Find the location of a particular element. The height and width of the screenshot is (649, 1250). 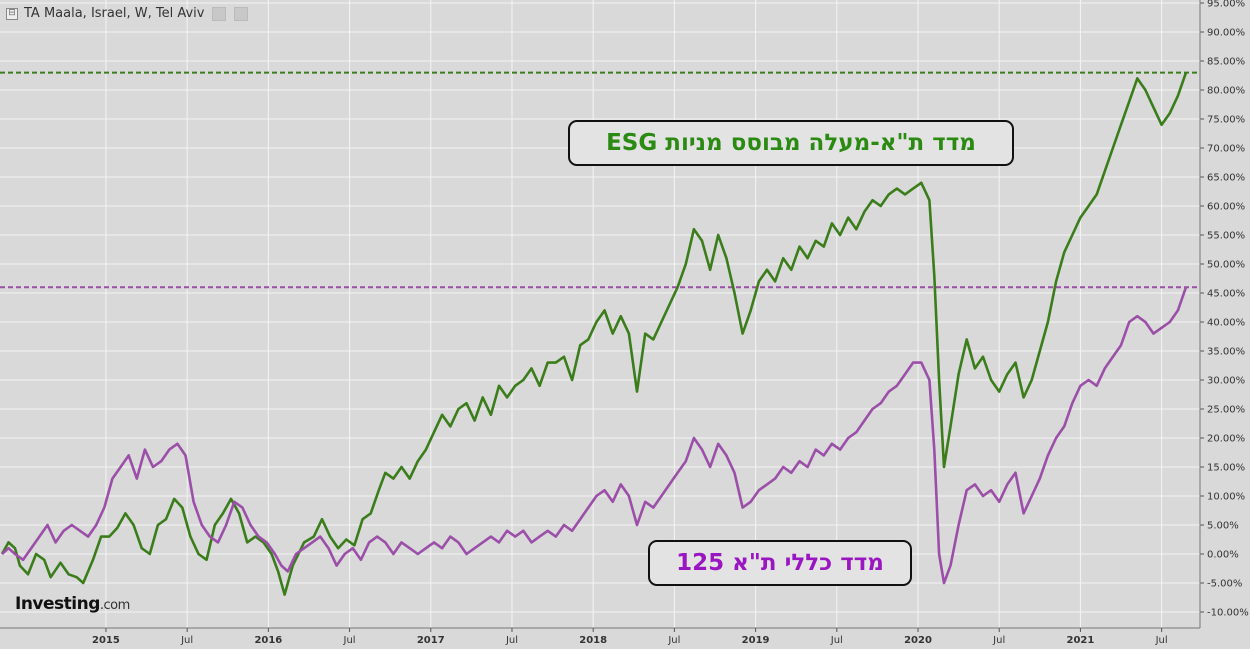

y-tick-label: 30.00% is located at coordinates (1226, 381).